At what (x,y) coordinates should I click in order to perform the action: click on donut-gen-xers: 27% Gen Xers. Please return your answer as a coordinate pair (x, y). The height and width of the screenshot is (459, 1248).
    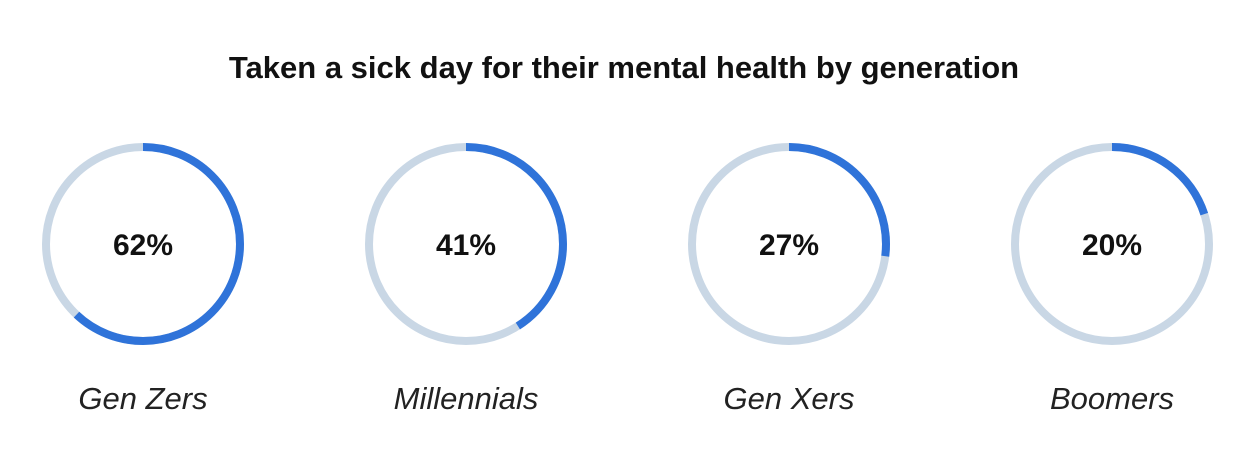
    Looking at the image, I should click on (789, 279).